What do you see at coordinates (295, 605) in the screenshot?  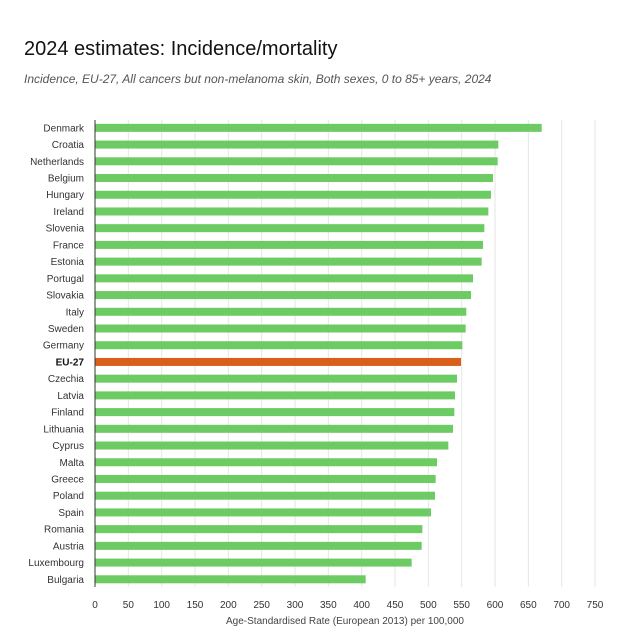 I see `x-tick-label: 300` at bounding box center [295, 605].